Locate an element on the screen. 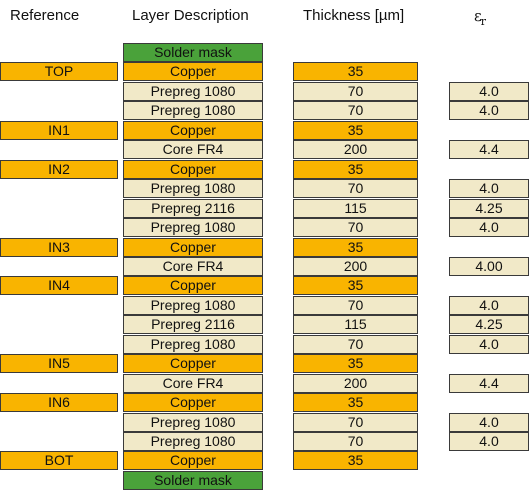  column-header-layer-description: Layer Description is located at coordinates (190, 15).